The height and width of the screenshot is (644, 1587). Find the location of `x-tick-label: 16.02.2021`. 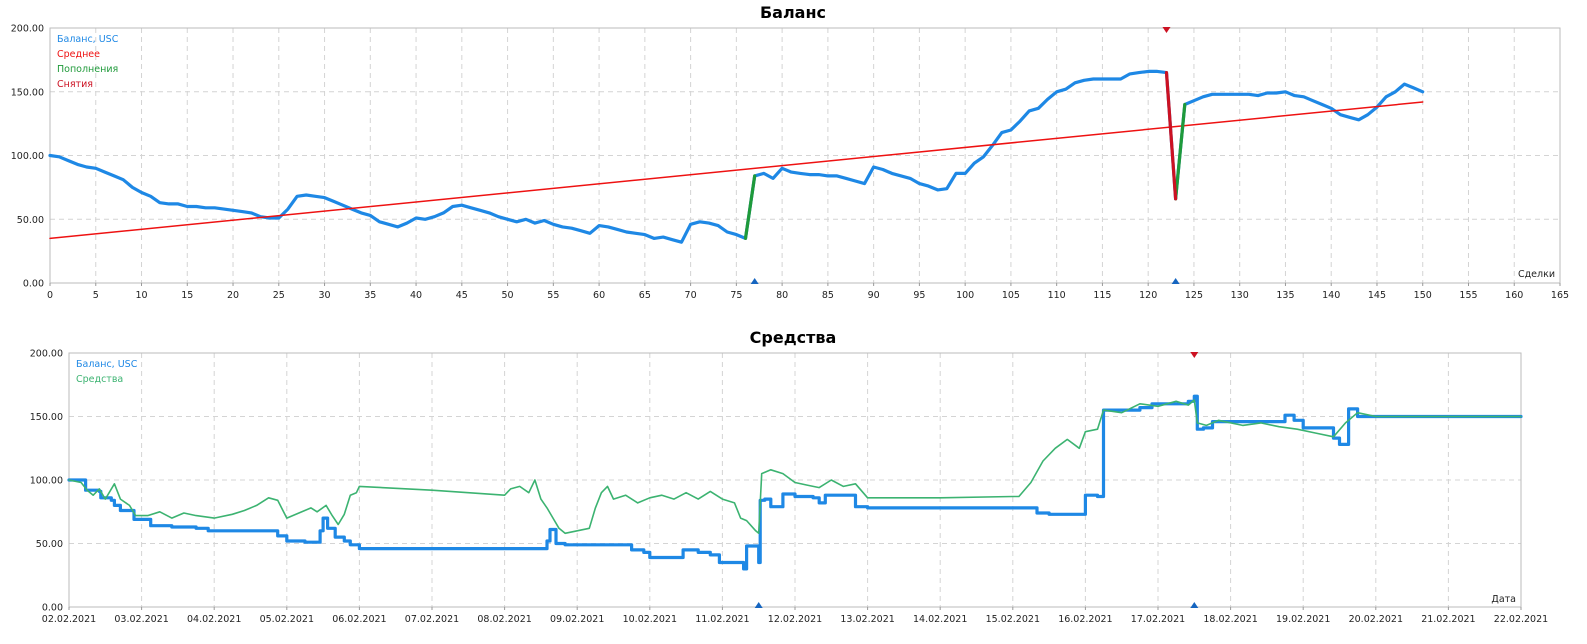

x-tick-label: 16.02.2021 is located at coordinates (1085, 619).